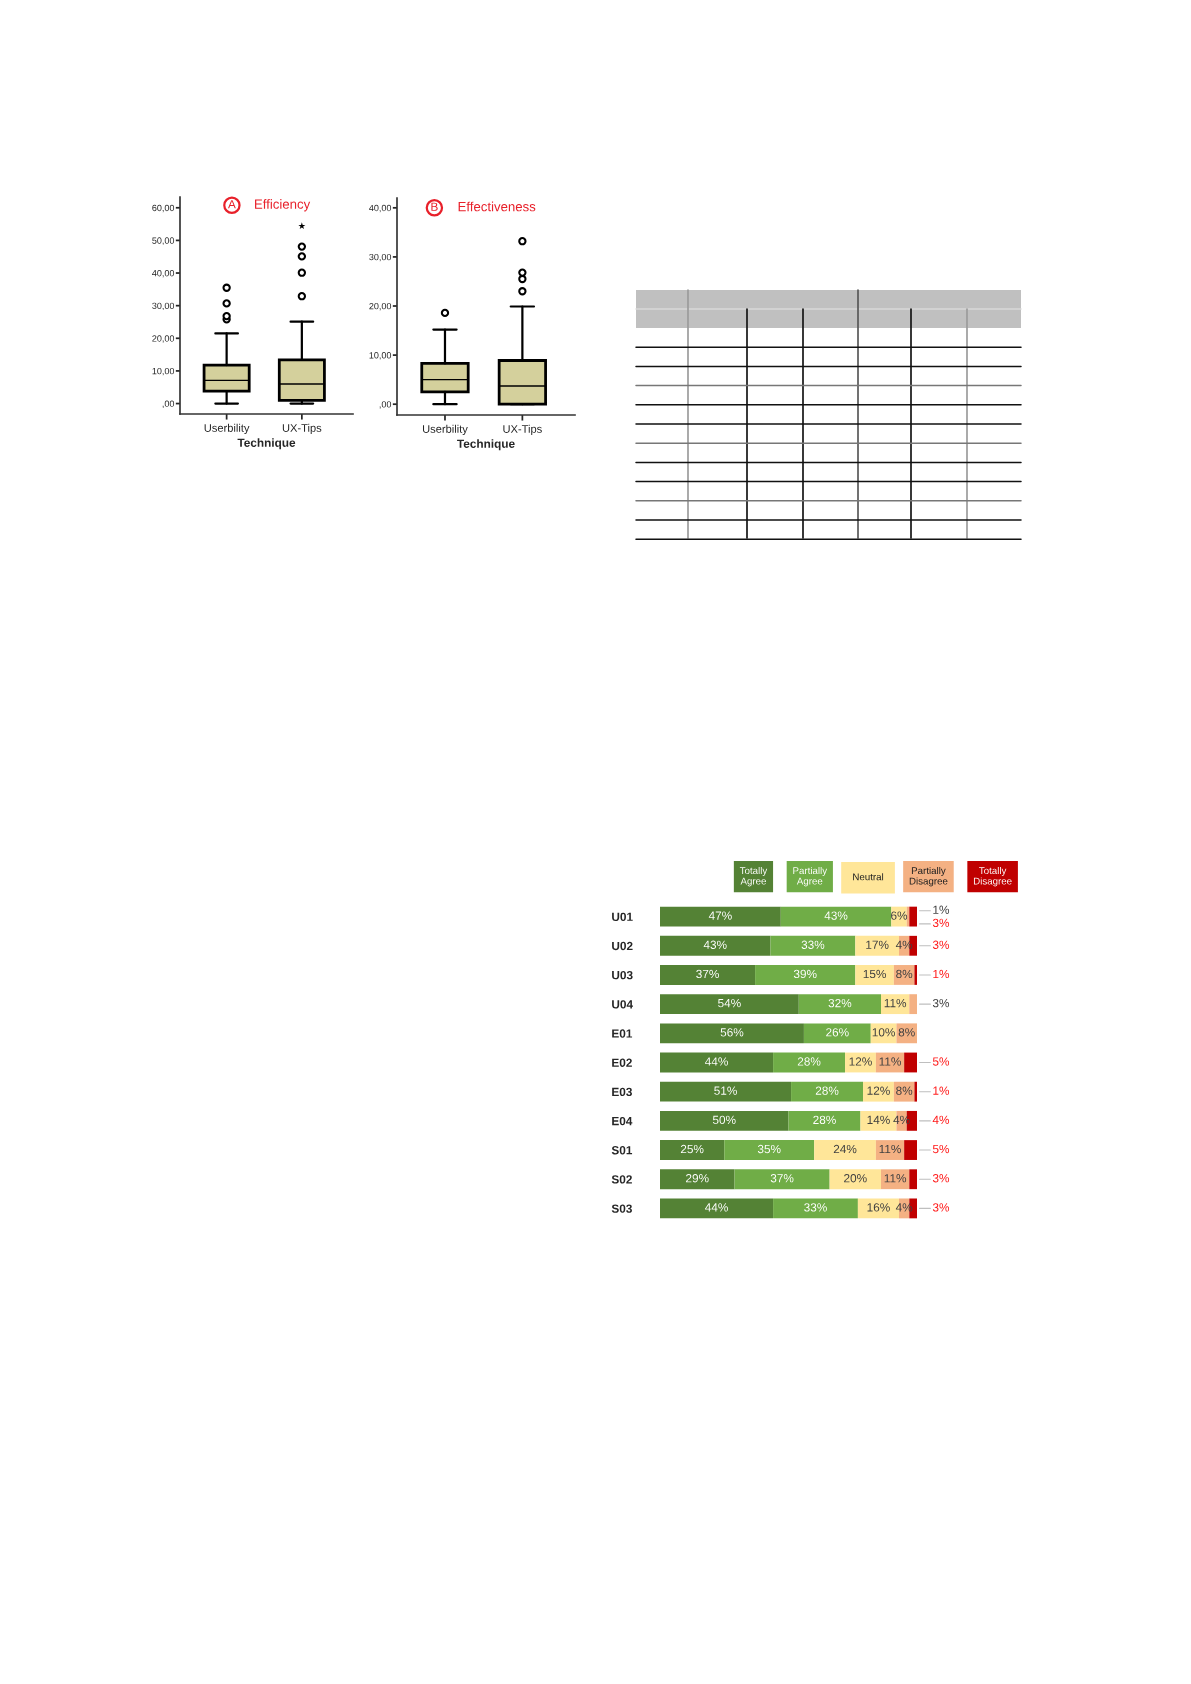 Image resolution: width=1191 pixels, height=1684 pixels. I want to click on data-label: 56%, so click(732, 1032).